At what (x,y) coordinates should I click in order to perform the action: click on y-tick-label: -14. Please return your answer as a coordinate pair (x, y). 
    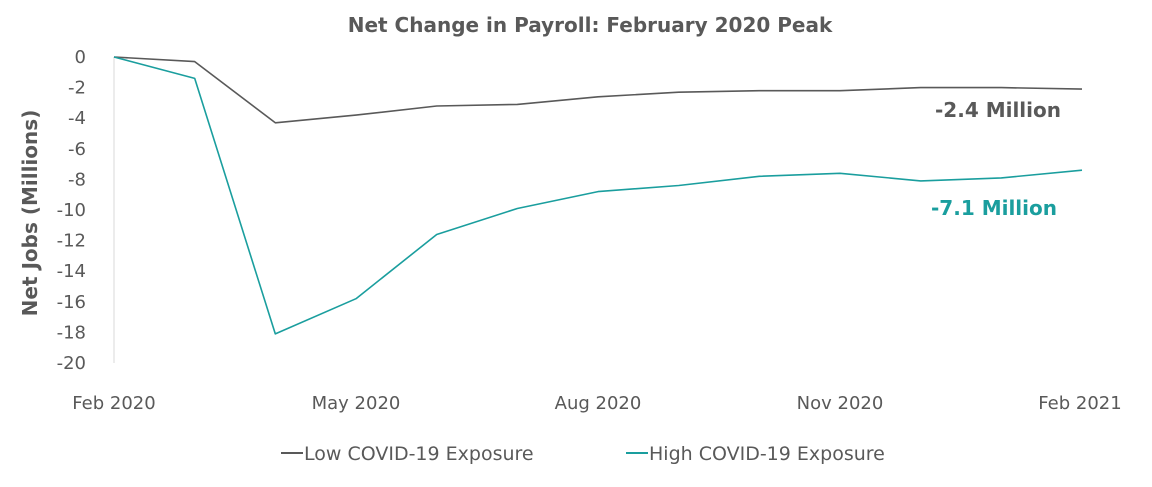
    Looking at the image, I should click on (71, 271).